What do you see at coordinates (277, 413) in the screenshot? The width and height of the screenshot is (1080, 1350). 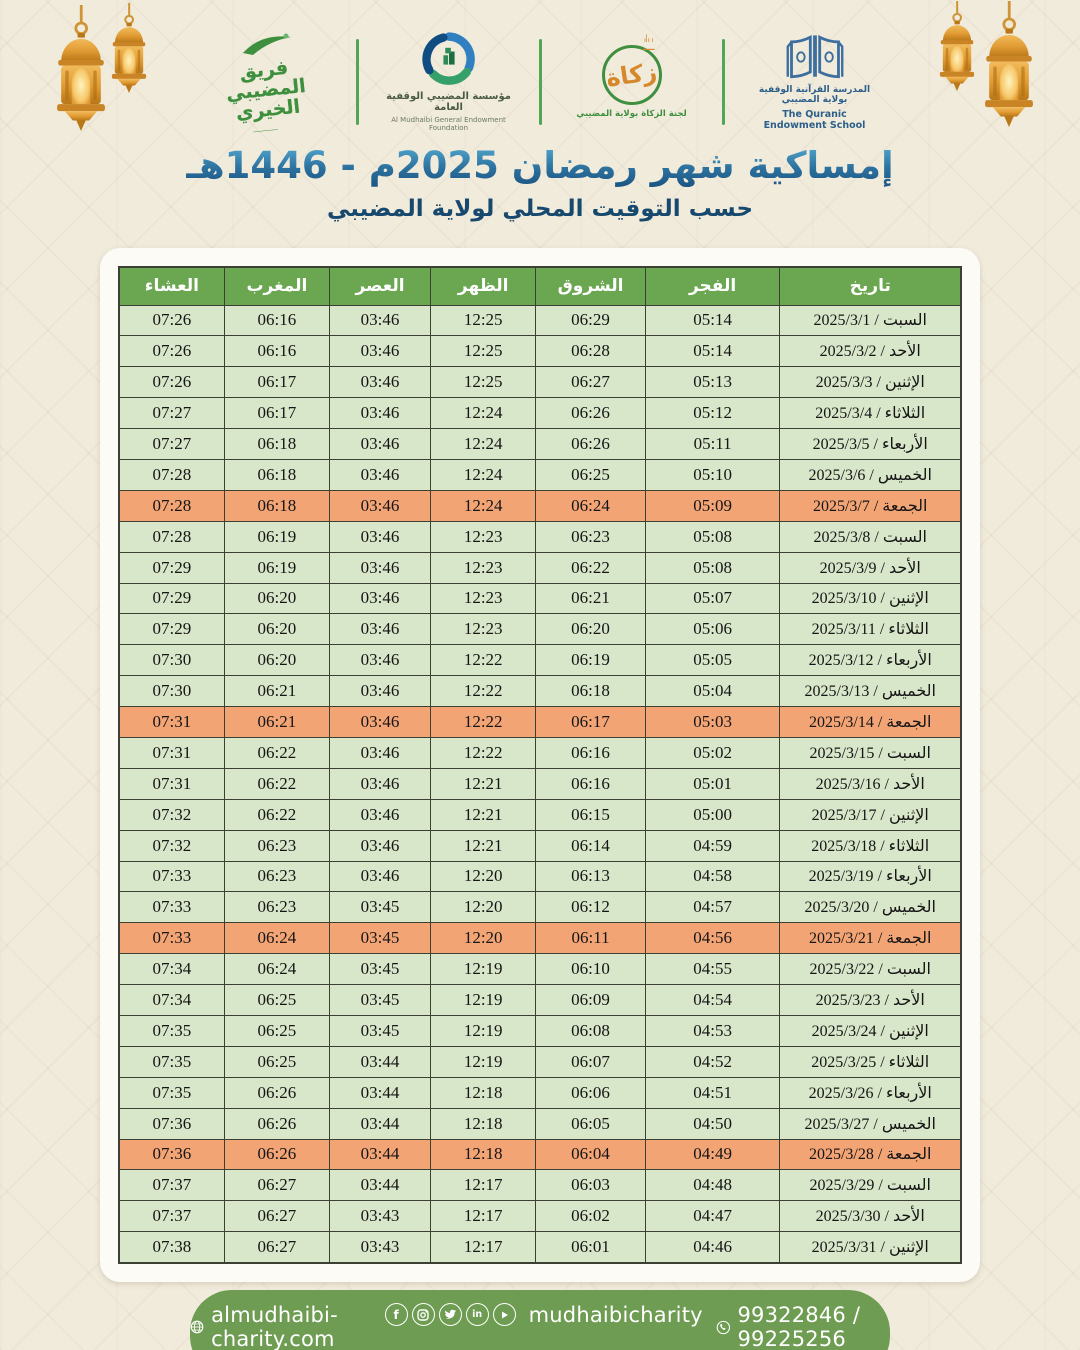 I see `cell-maghrib: 06:17` at bounding box center [277, 413].